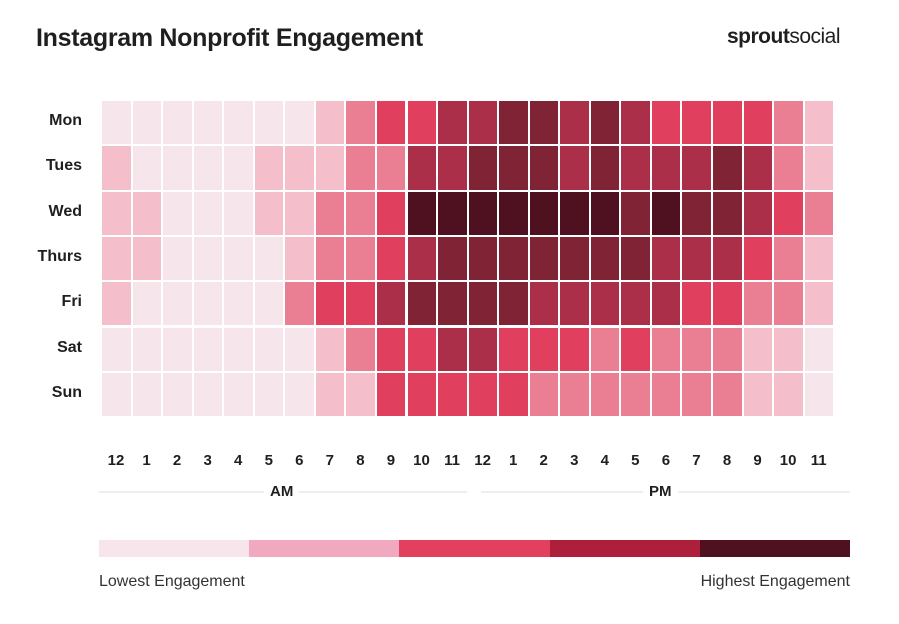  Describe the element at coordinates (299, 460) in the screenshot. I see `hour-label: 6` at that location.